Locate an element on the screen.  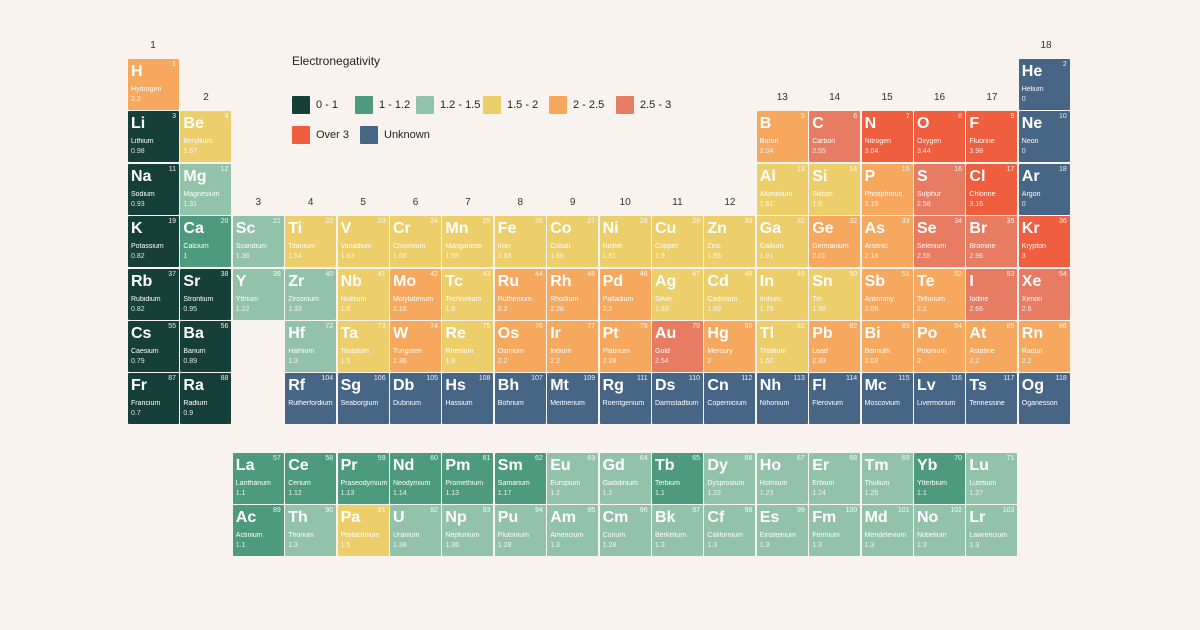
element-cell-fm: Fm 100 Fermium 1.3 is located at coordinates (835, 531).